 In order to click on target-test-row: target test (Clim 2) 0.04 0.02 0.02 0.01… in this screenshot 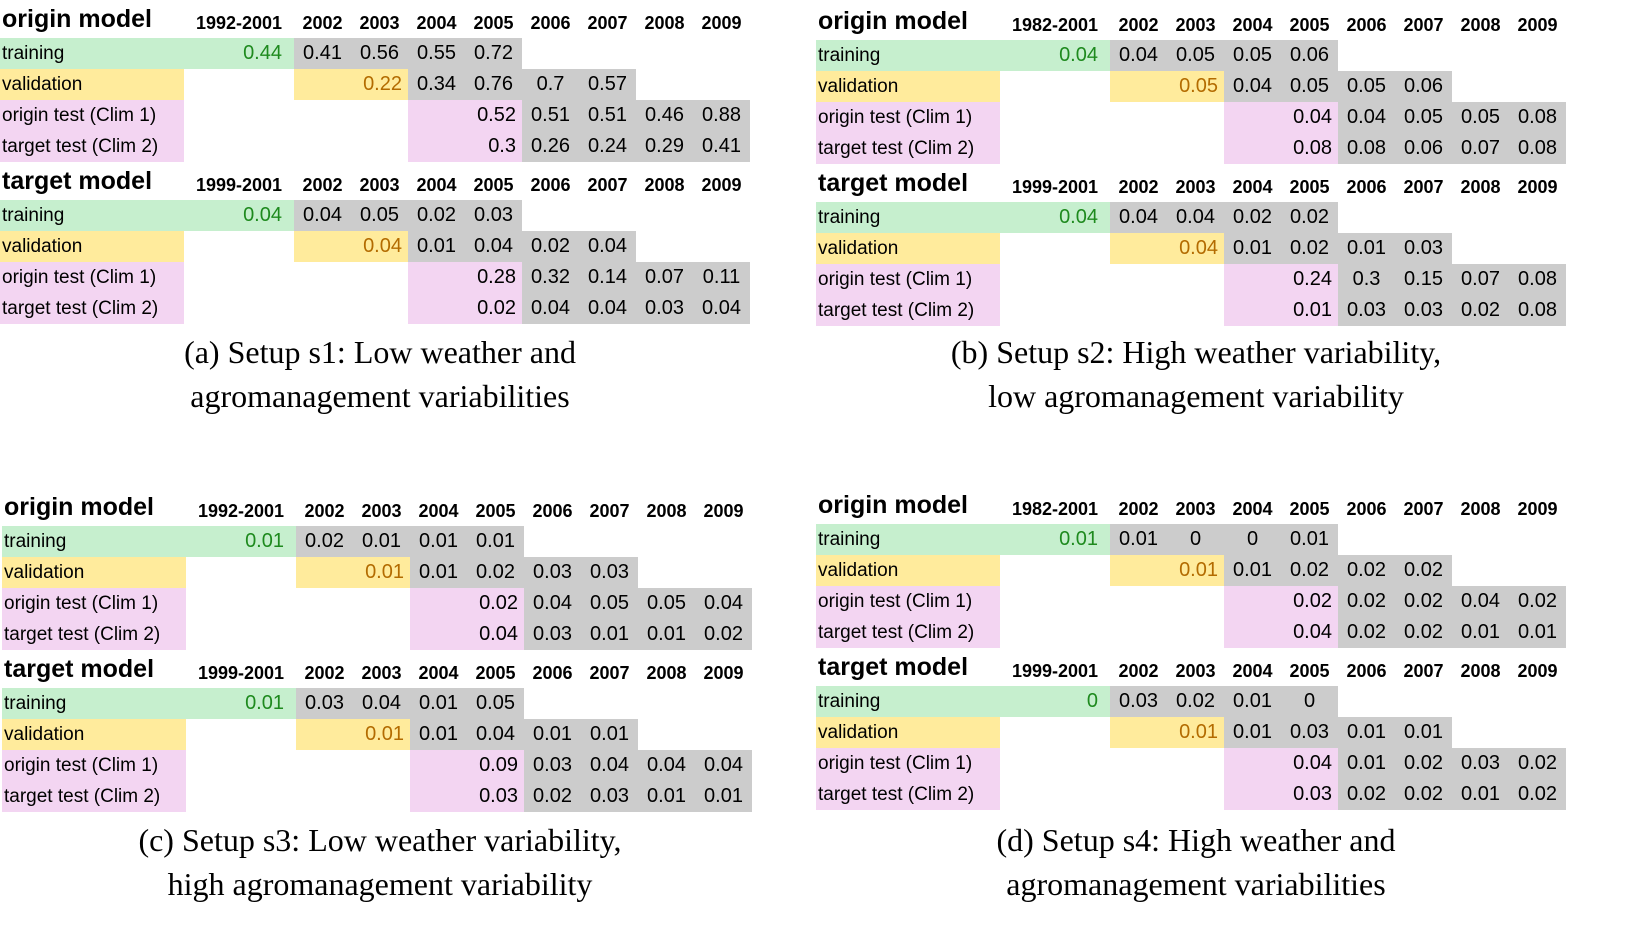, I will do `click(1191, 632)`.